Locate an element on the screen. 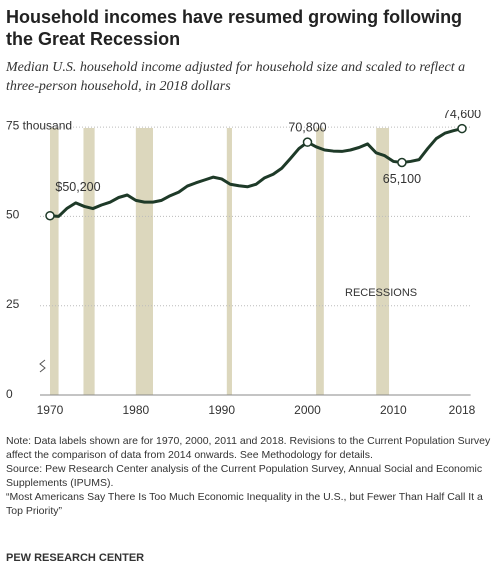 The image size is (500, 571). data-label: 74,600 is located at coordinates (462, 115).